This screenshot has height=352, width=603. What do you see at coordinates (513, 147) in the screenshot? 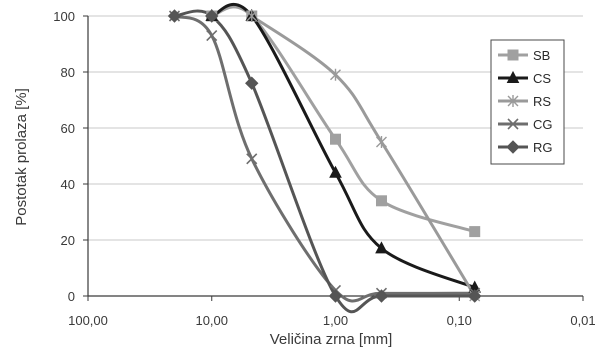
I see `legend-marker-rg` at bounding box center [513, 147].